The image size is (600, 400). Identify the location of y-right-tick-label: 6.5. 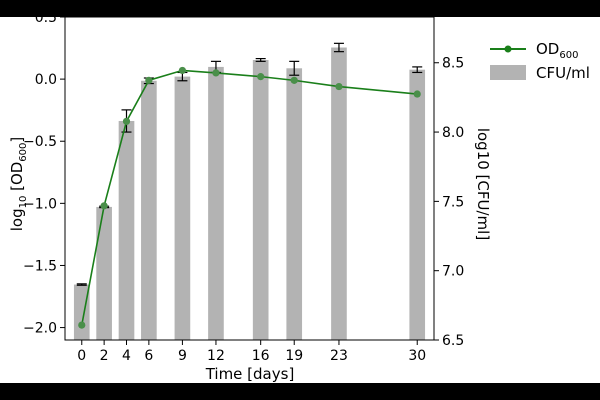
(453, 341).